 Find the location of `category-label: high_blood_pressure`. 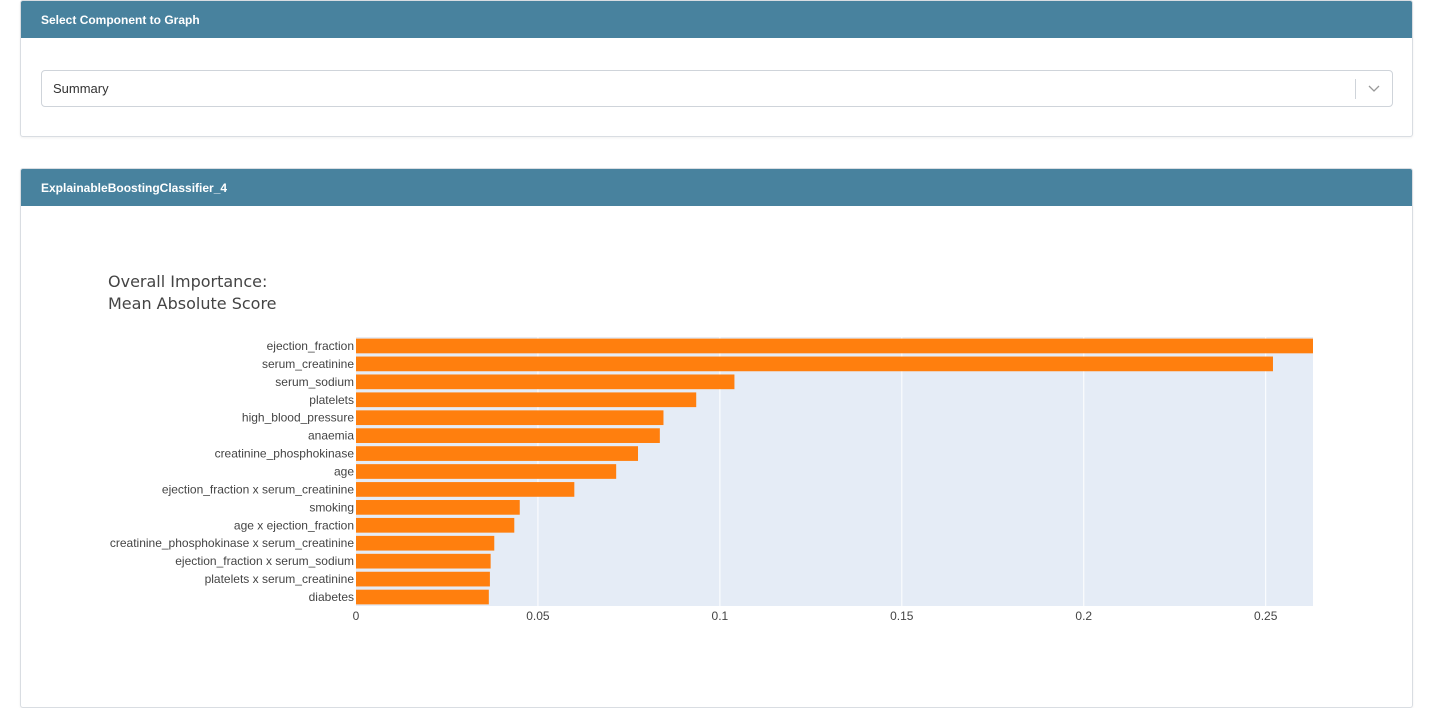

category-label: high_blood_pressure is located at coordinates (298, 418).